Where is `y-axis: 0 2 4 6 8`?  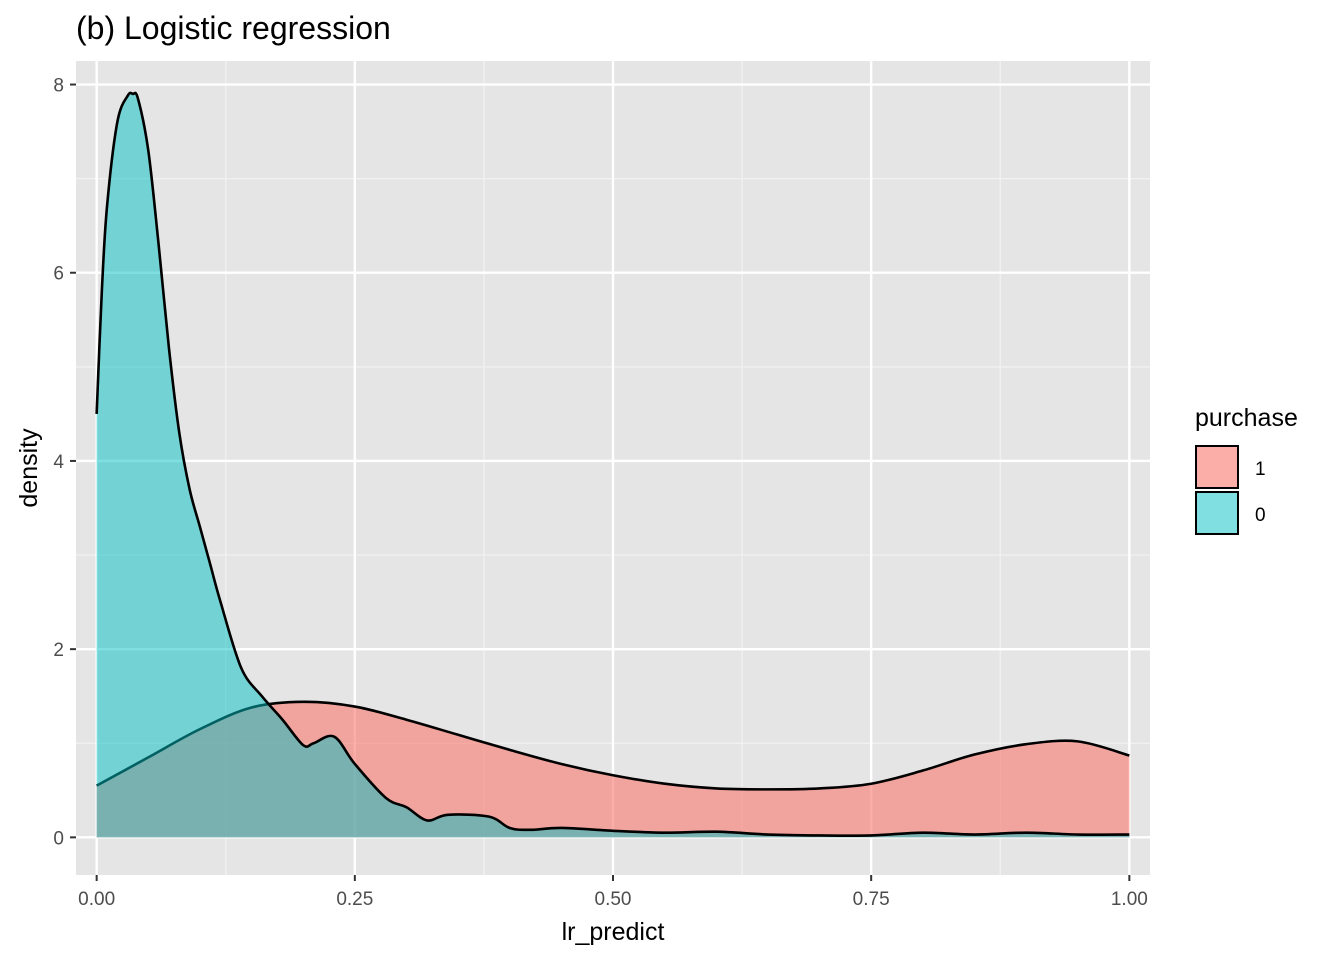 y-axis: 0 2 4 6 8 is located at coordinates (64, 462).